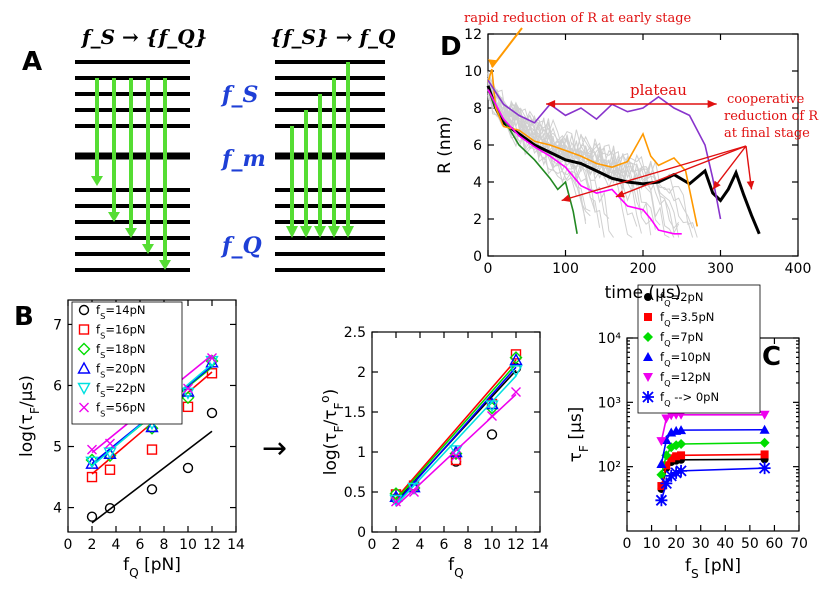 The width and height of the screenshot is (830, 596). What do you see at coordinates (116, 545) in the screenshot?
I see `x-tick-label: 4` at bounding box center [116, 545].